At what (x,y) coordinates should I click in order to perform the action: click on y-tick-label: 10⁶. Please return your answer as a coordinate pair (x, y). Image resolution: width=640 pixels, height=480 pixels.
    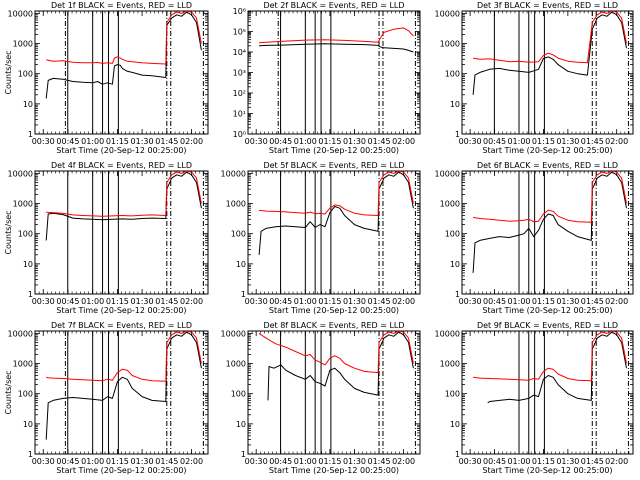
    Looking at the image, I should click on (239, 11).